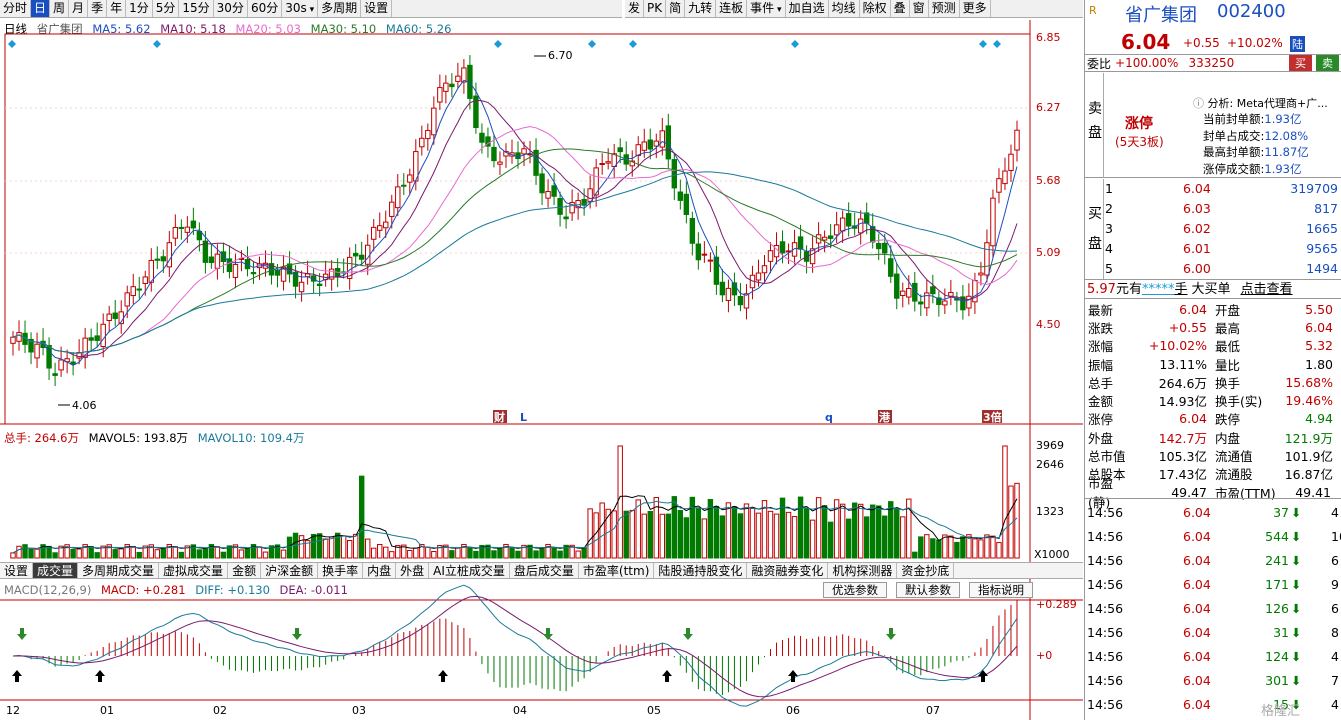 This screenshot has height=720, width=1341. What do you see at coordinates (795, 44) in the screenshot?
I see `event-diamond` at bounding box center [795, 44].